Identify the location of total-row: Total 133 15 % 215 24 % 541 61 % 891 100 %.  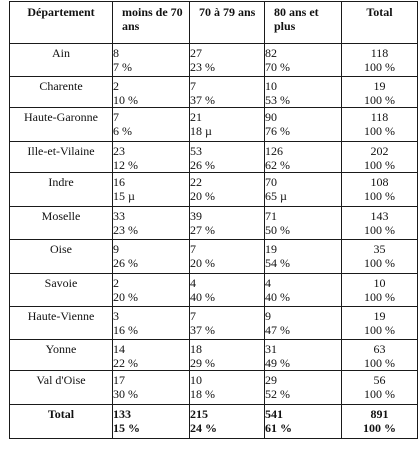
(213, 421).